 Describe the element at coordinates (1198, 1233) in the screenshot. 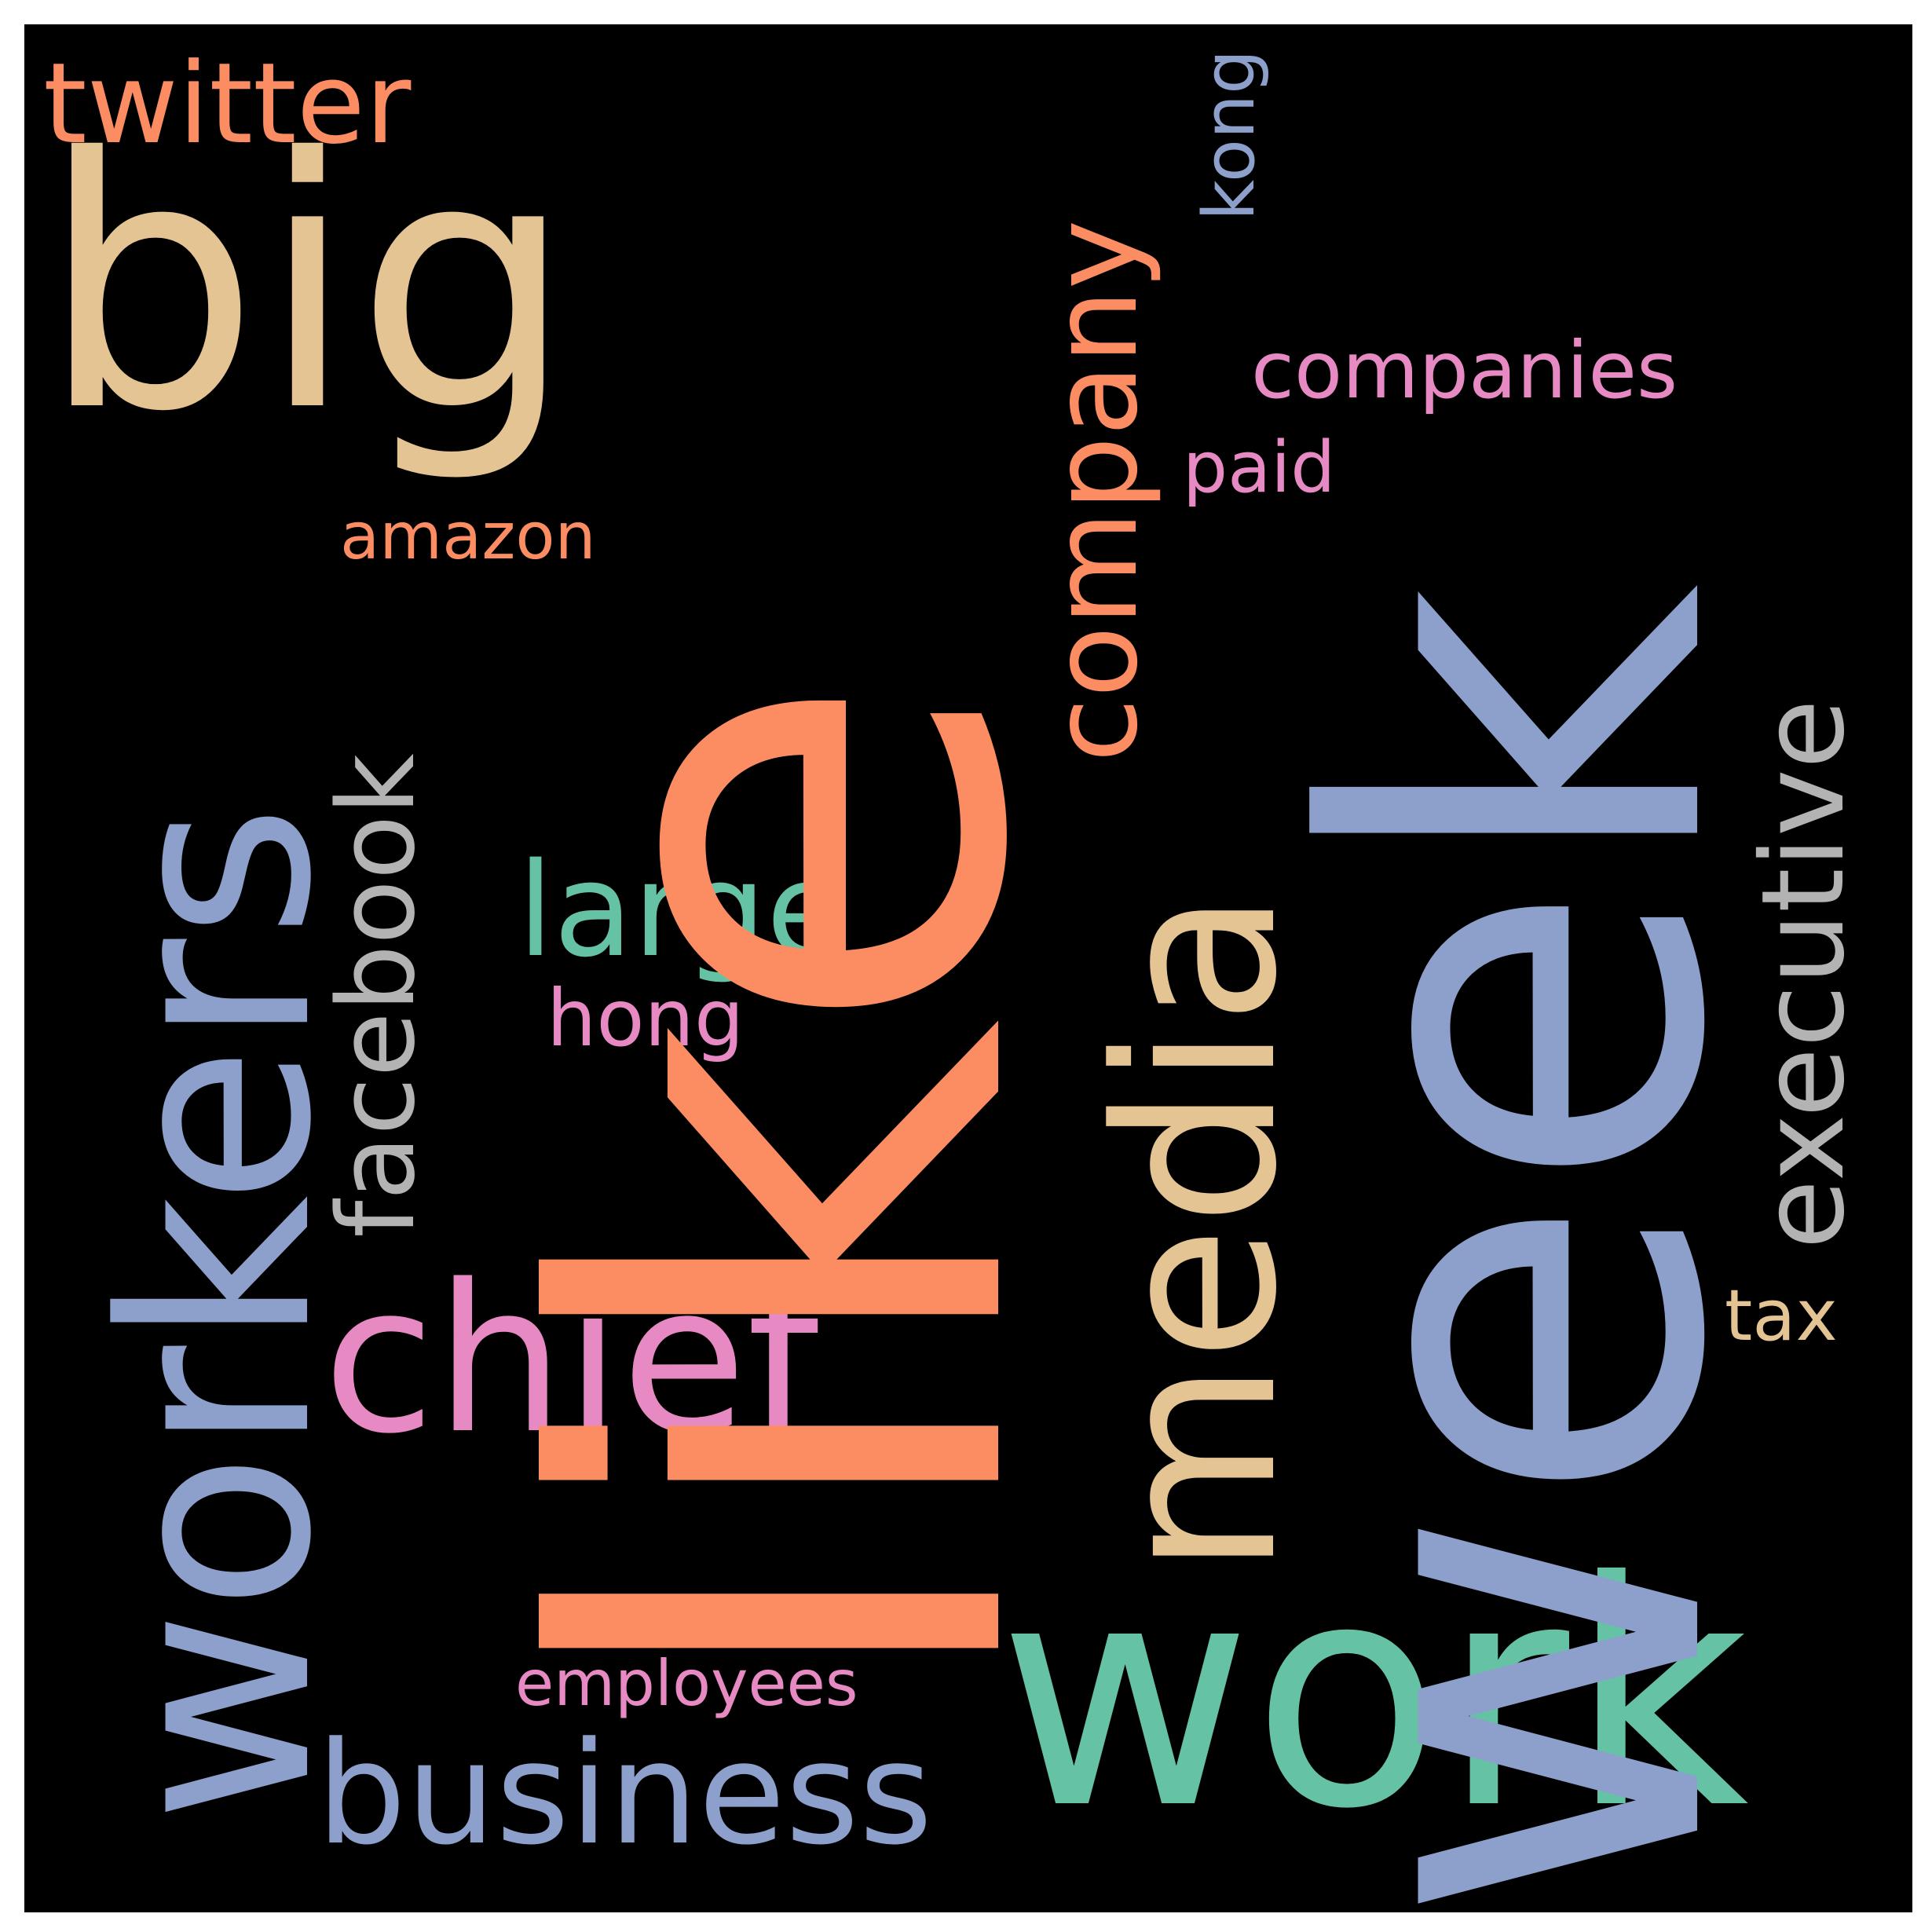

I see `word-media: media` at that location.